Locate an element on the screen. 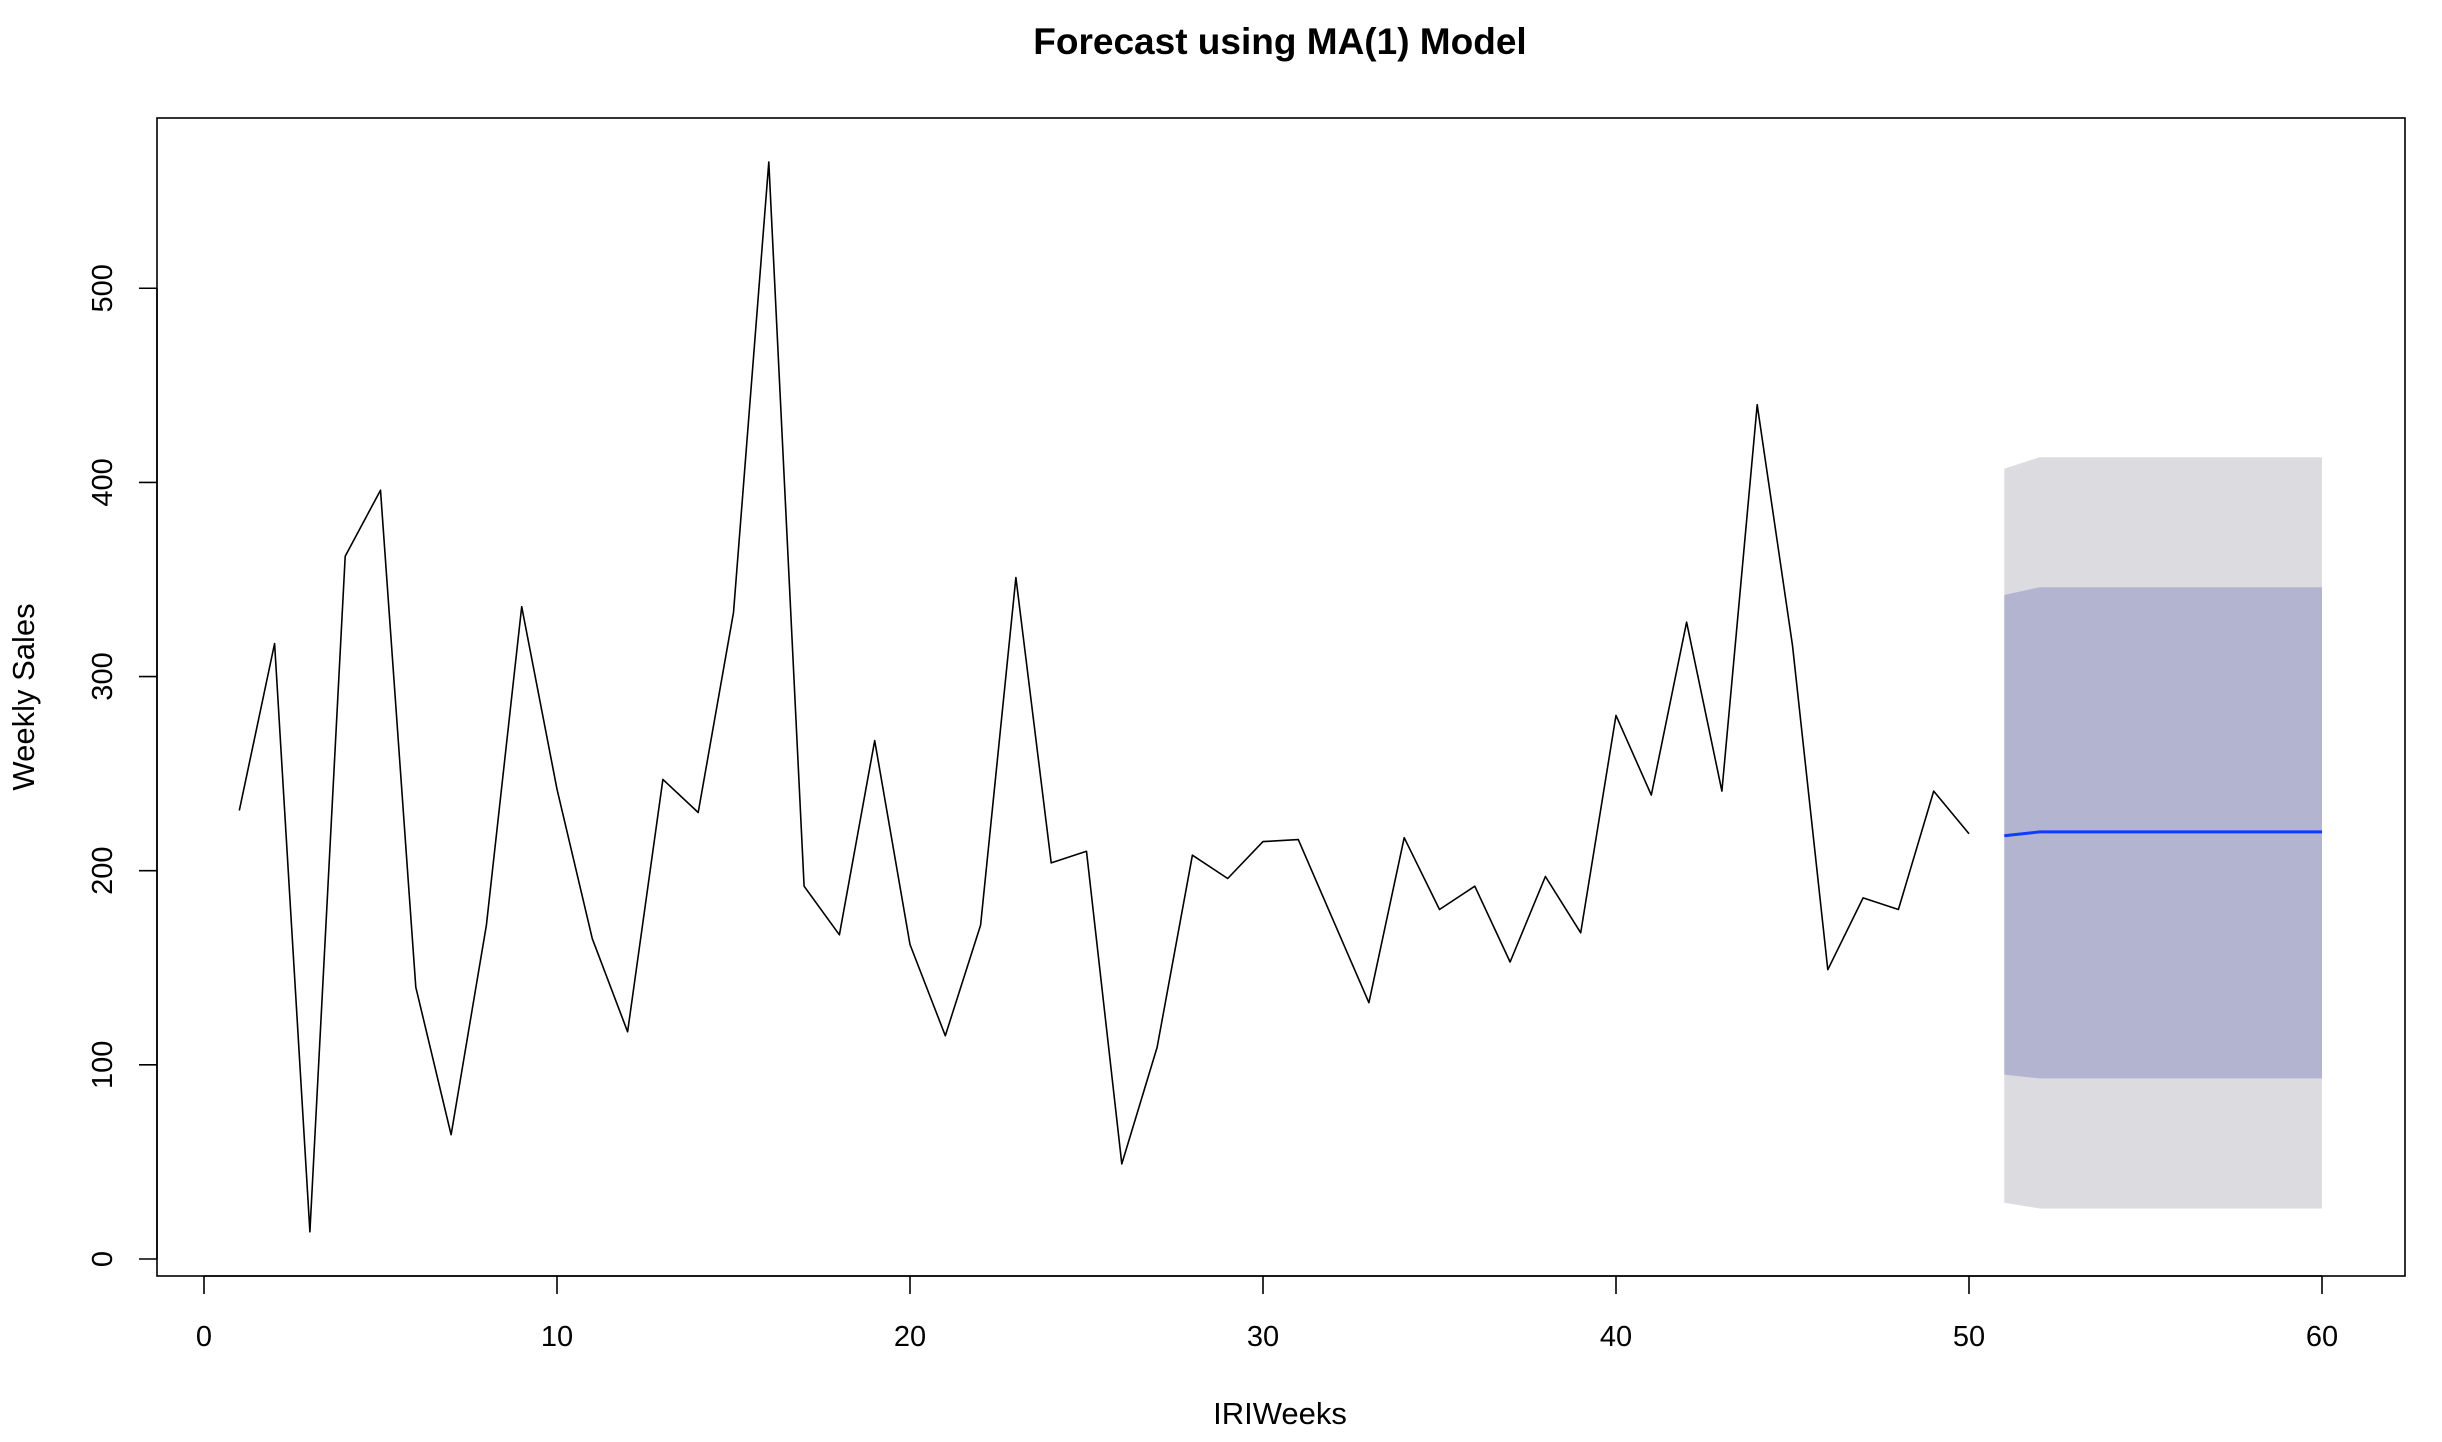 The image size is (2442, 1442). chart-title: Forecast using MA(1) Model is located at coordinates (1279, 41).